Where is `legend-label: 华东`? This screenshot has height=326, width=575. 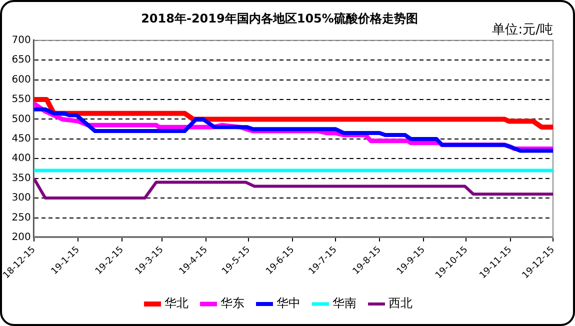 legend-label: 华东 is located at coordinates (232, 303).